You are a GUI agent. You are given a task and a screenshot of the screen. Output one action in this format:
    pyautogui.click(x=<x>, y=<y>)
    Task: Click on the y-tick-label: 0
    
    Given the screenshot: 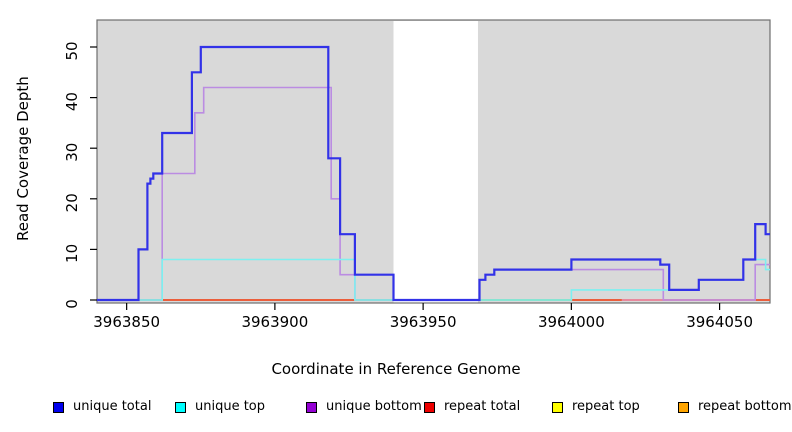 What is the action you would take?
    pyautogui.click(x=72, y=304)
    